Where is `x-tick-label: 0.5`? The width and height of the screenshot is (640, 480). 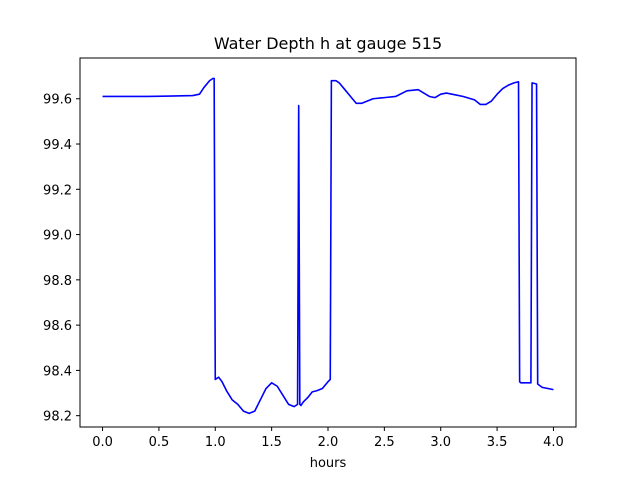 x-tick-label: 0.5 is located at coordinates (159, 442).